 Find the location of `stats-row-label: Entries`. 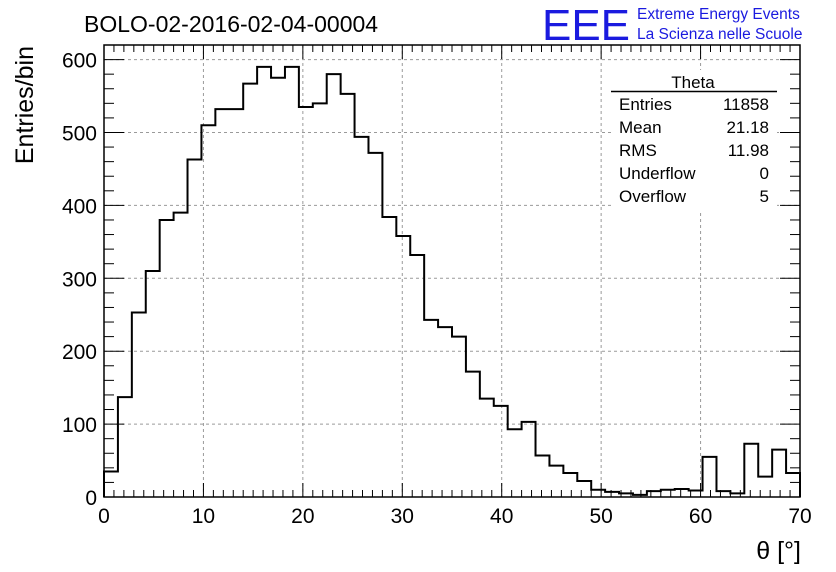

stats-row-label: Entries is located at coordinates (645, 104).